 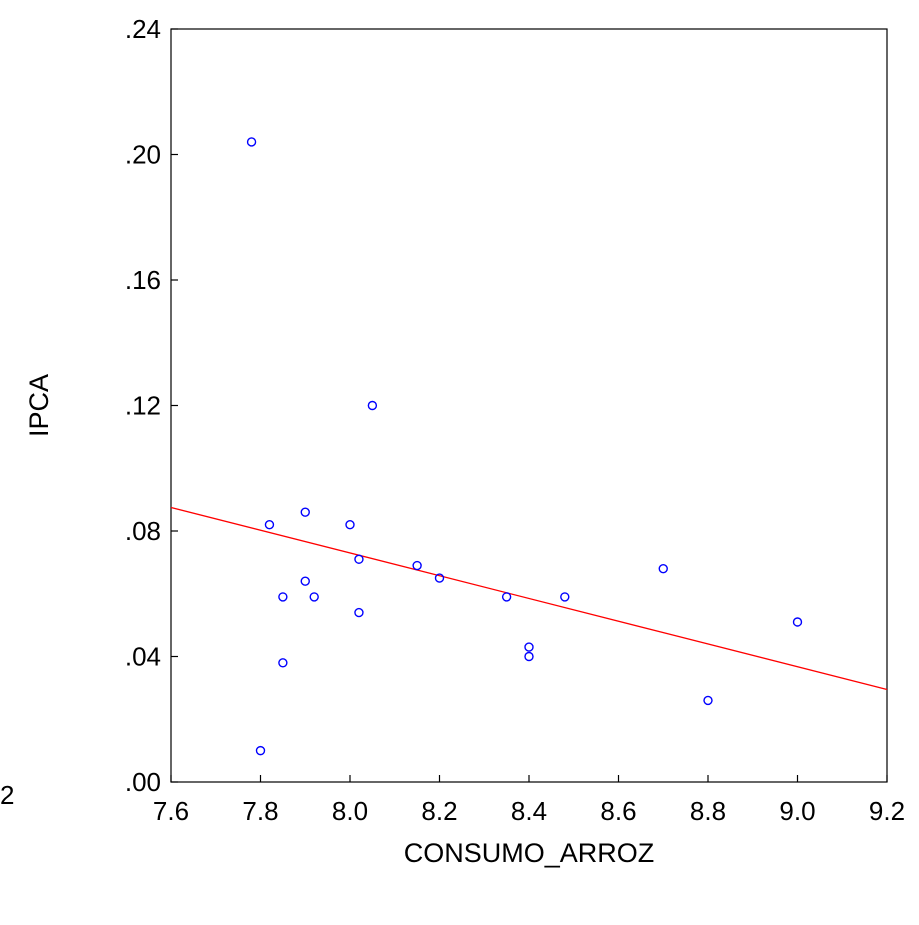 What do you see at coordinates (143, 531) in the screenshot?
I see `y-tick-label: .08` at bounding box center [143, 531].